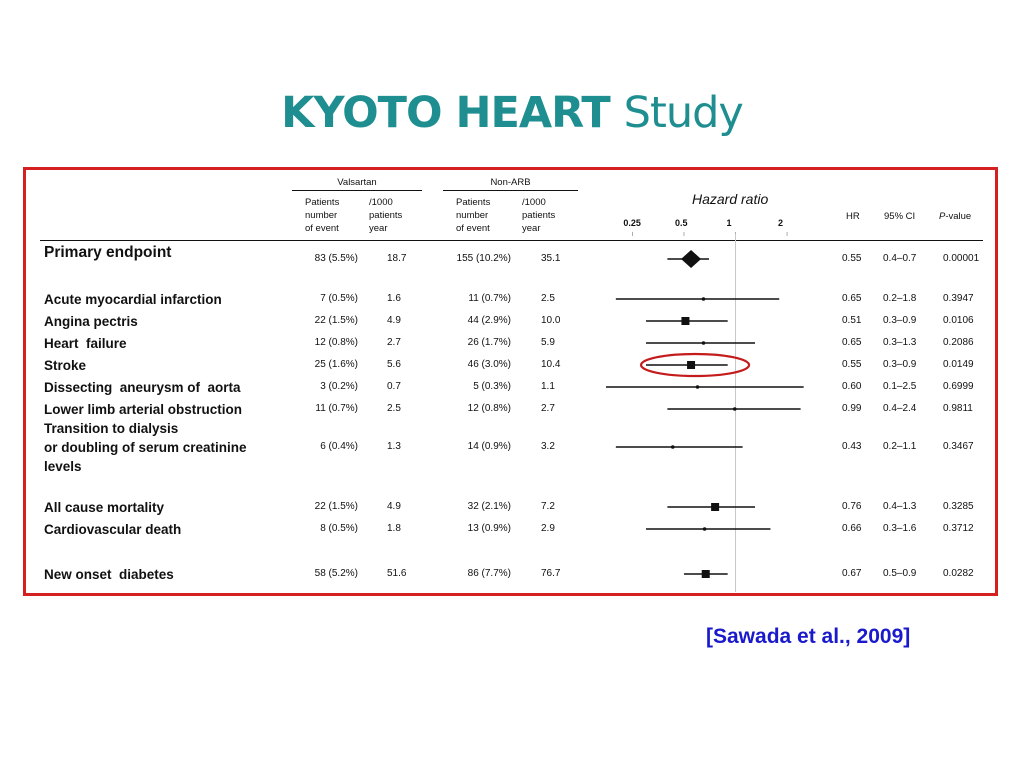  Describe the element at coordinates (958, 528) in the screenshot. I see `p-value-cell: 0.3712` at that location.